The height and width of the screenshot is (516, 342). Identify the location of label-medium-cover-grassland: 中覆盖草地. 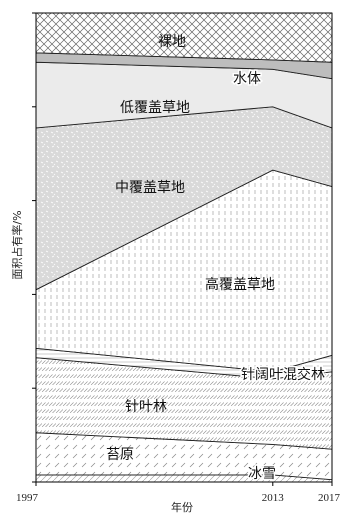
(150, 188).